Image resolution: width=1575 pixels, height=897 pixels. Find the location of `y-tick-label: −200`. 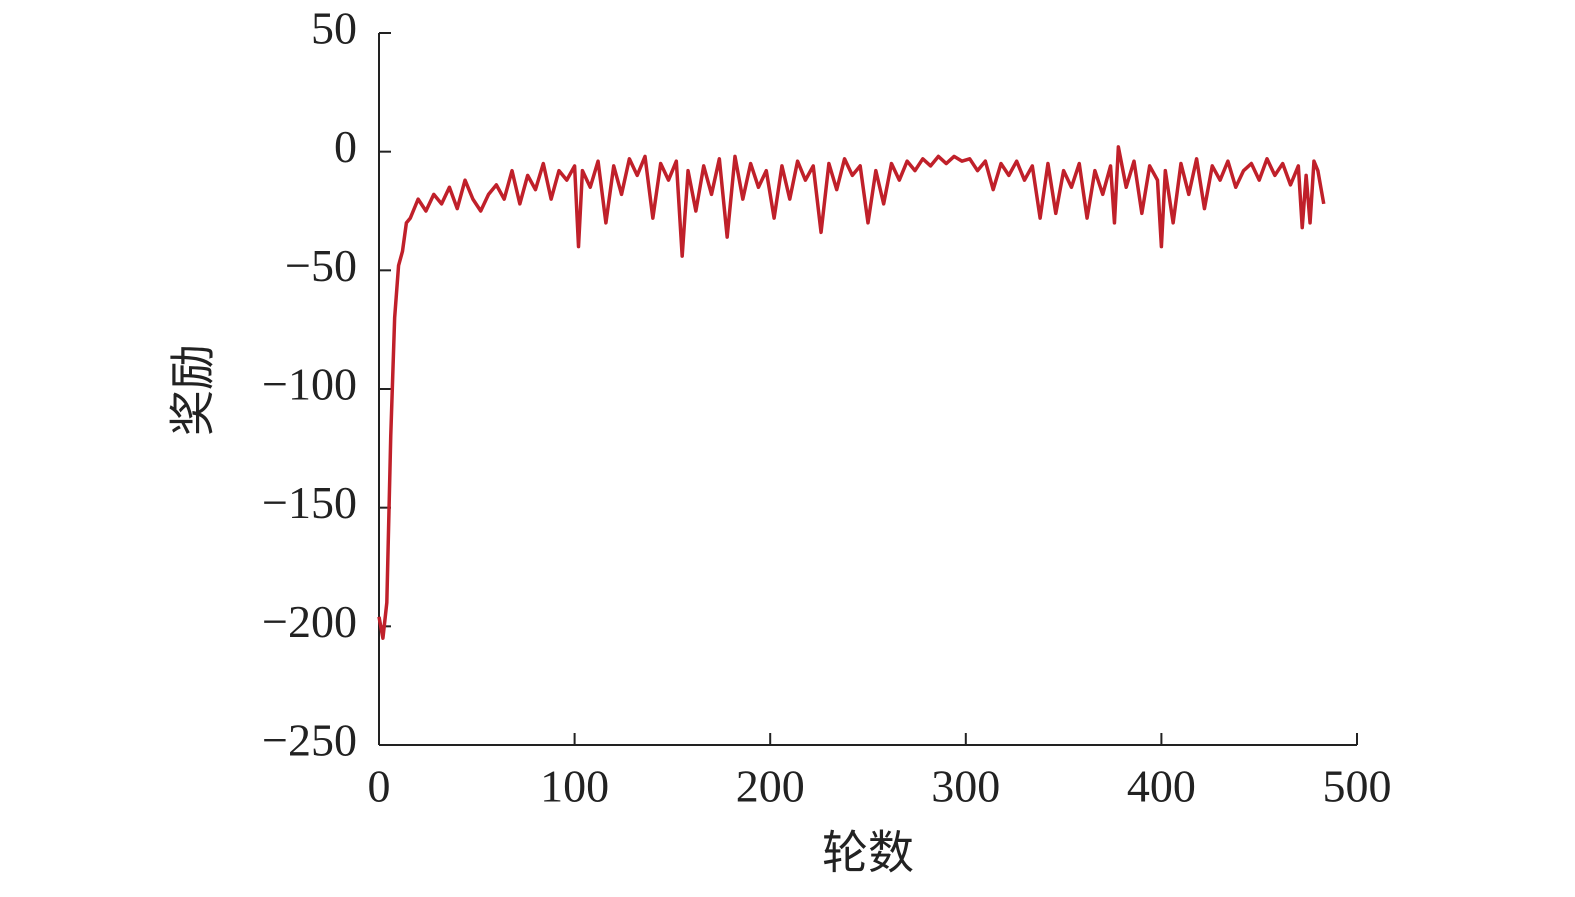

y-tick-label: −200 is located at coordinates (309, 621).